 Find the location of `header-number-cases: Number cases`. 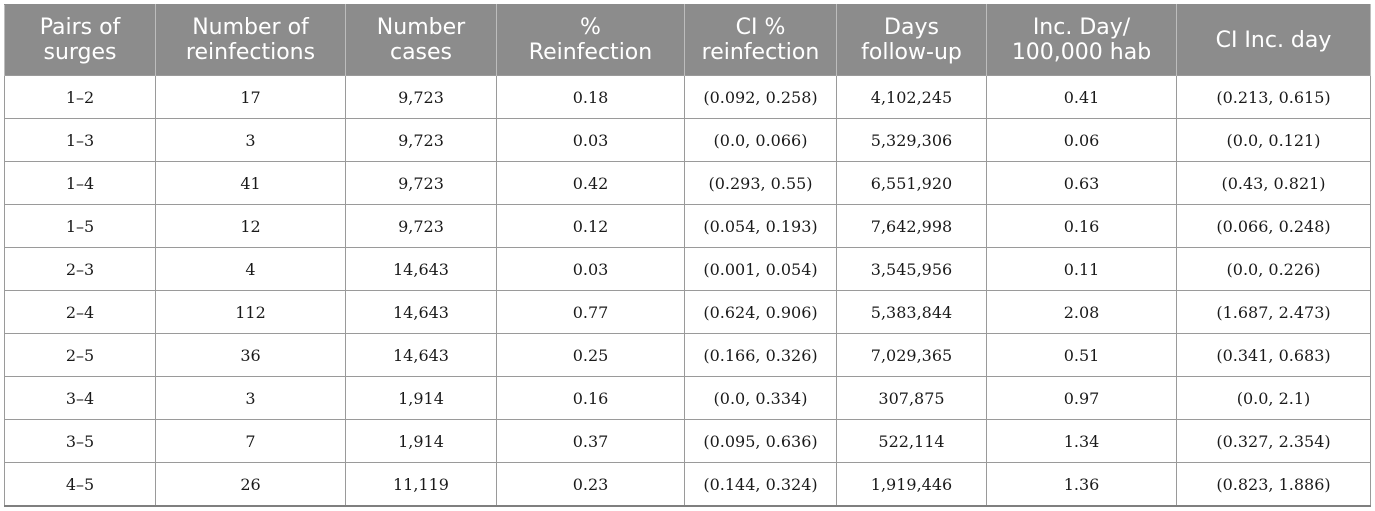

header-number-cases: Number cases is located at coordinates (421, 40).